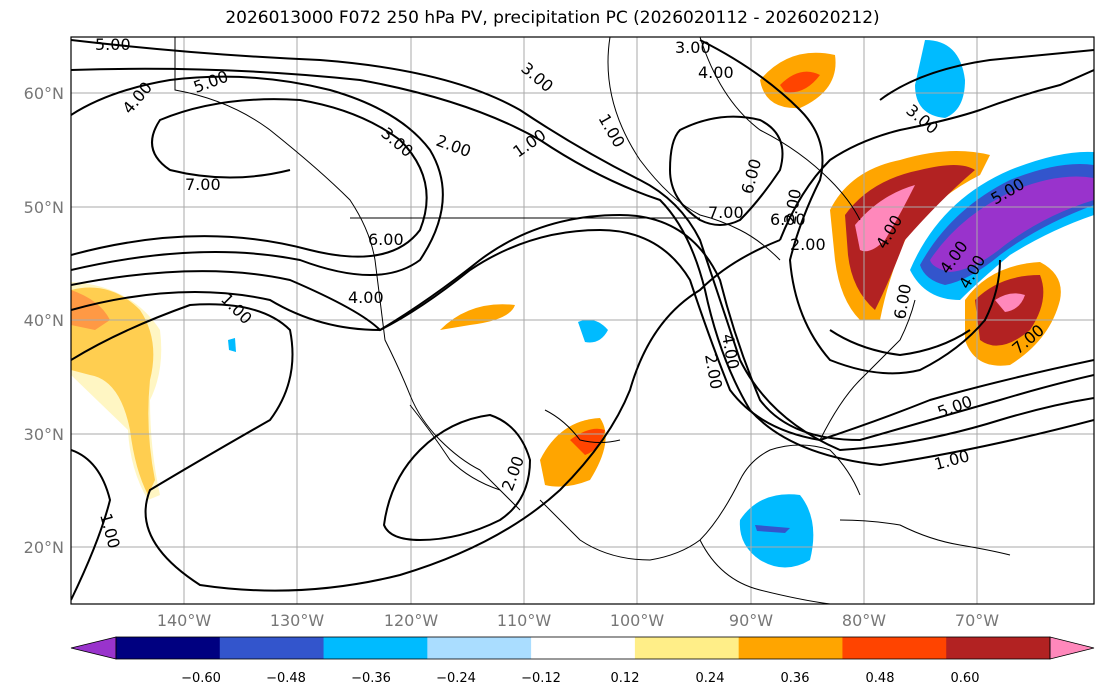  I want to click on colorbar-tick-label: −0.36, so click(371, 678).